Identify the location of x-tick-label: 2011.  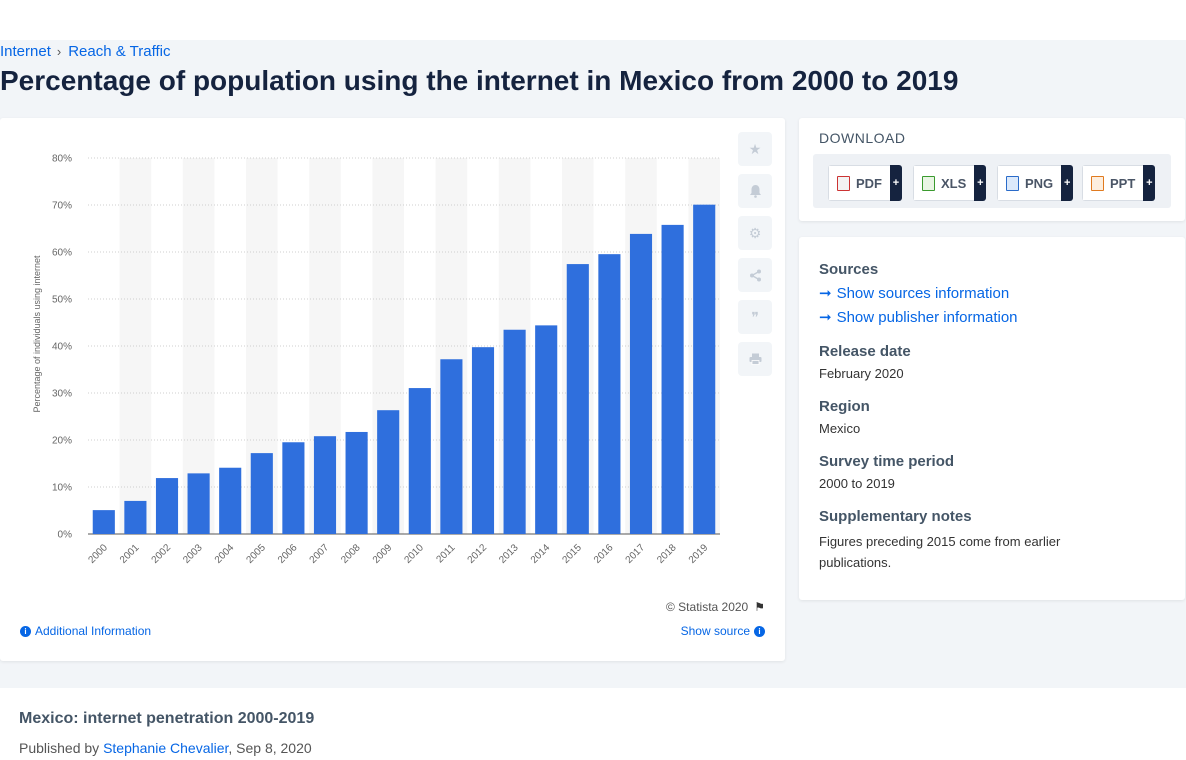
(446, 553).